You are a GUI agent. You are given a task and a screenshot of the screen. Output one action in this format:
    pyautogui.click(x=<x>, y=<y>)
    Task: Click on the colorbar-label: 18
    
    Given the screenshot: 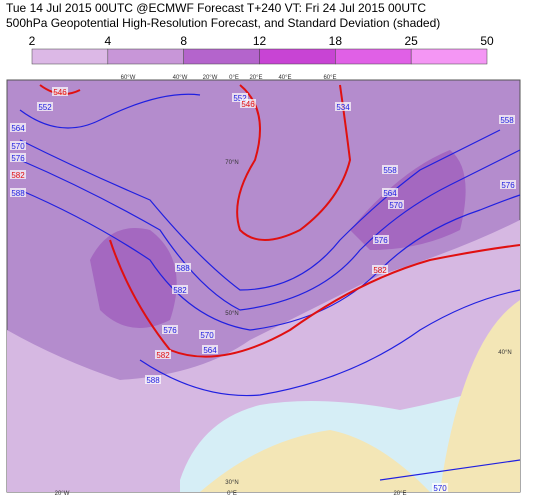 What is the action you would take?
    pyautogui.click(x=336, y=41)
    